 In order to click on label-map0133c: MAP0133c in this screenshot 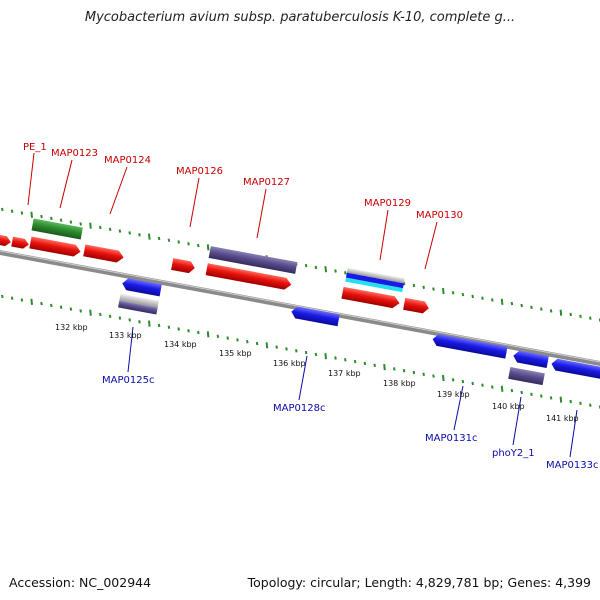, I will do `click(572, 465)`.